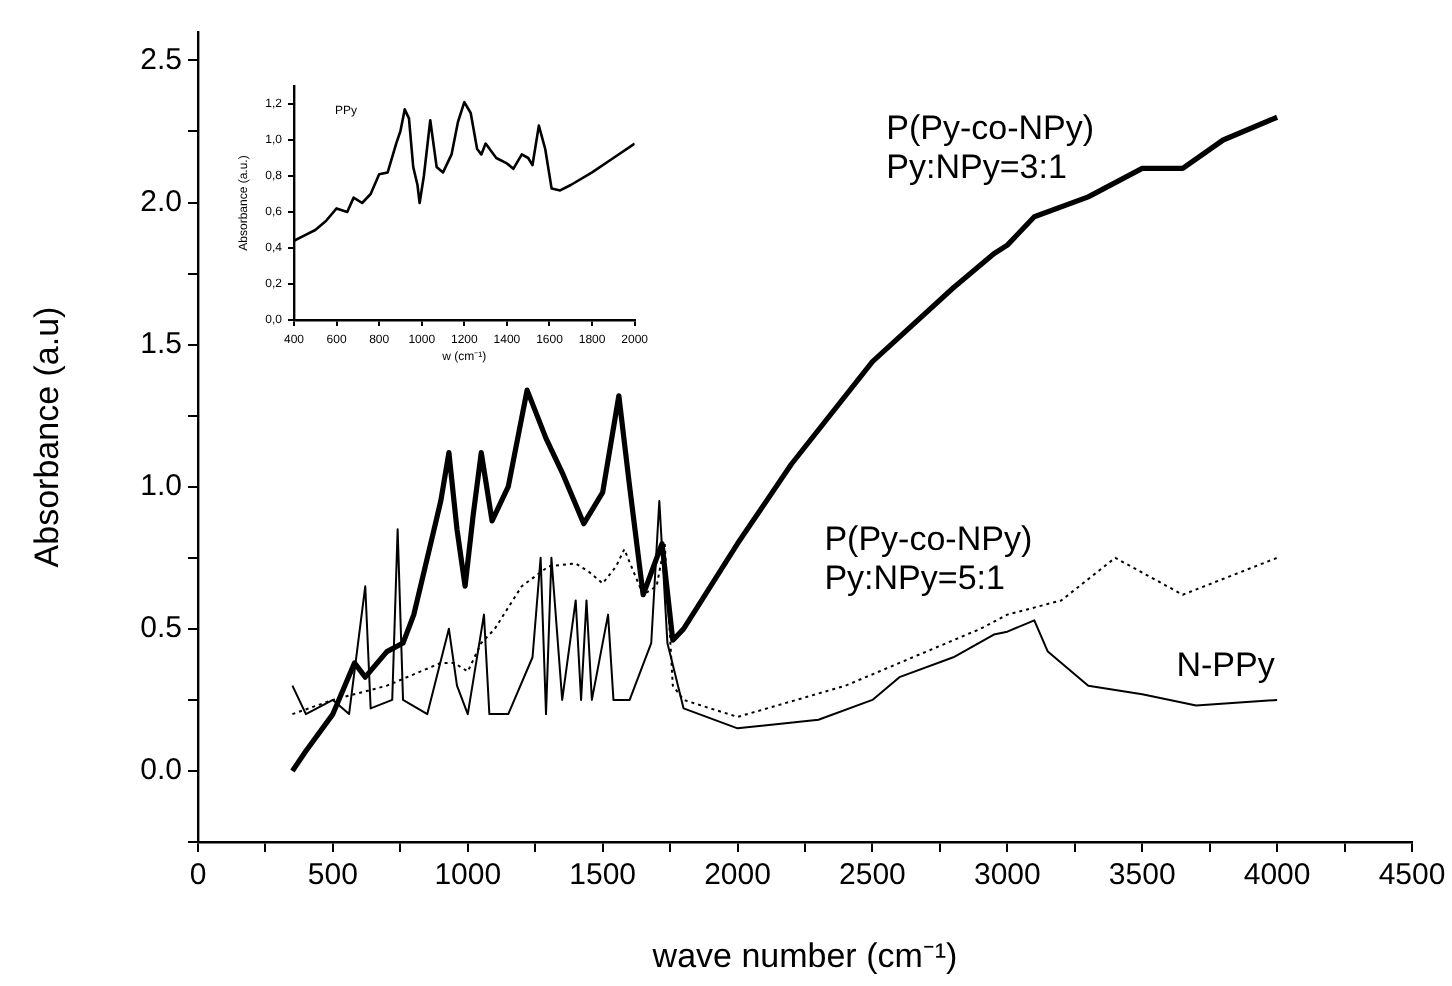  Describe the element at coordinates (161, 343) in the screenshot. I see `y-tick-label: 1.5` at that location.